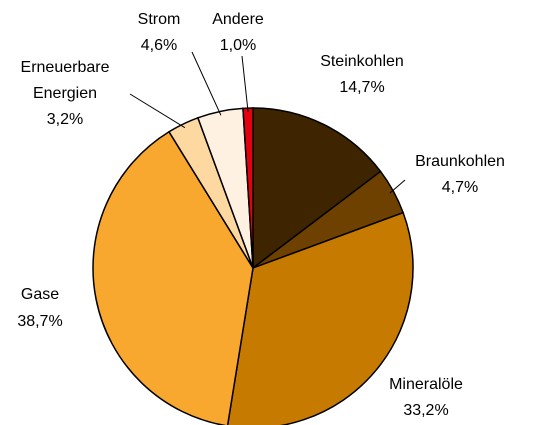  Describe the element at coordinates (40, 294) in the screenshot. I see `category-label: Gase` at that location.